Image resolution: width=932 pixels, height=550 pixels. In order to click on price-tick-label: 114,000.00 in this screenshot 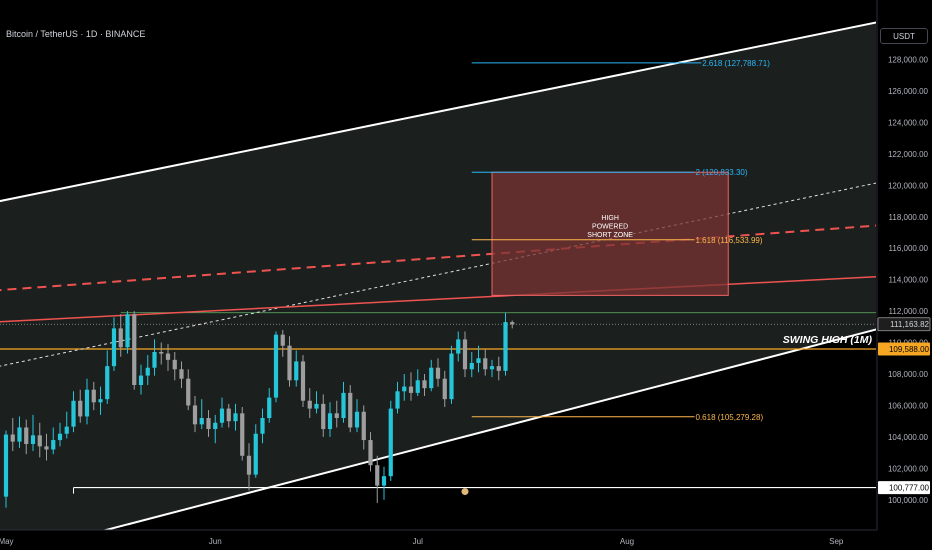, I will do `click(909, 280)`.